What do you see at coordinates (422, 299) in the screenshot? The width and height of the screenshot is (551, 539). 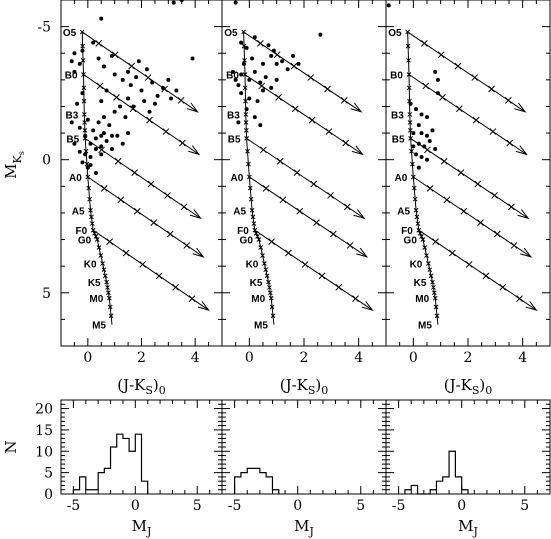 I see `spectral-type-label: M0` at bounding box center [422, 299].